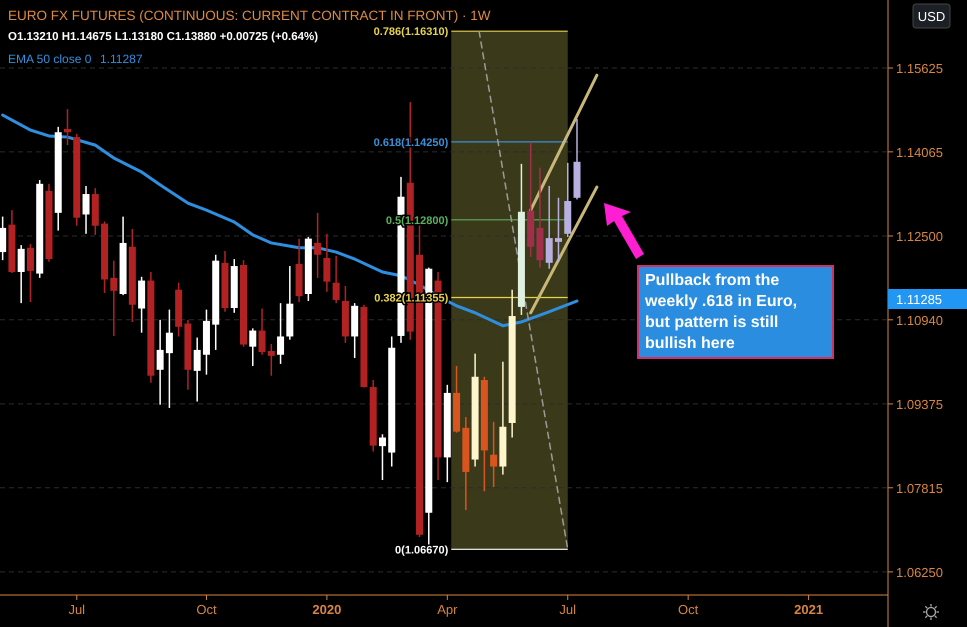  Describe the element at coordinates (163, 37) in the screenshot. I see `annotation: O1.13210 H1.14675 L1.13180 C1.13880 +0.00725 (+0.64%)` at that location.